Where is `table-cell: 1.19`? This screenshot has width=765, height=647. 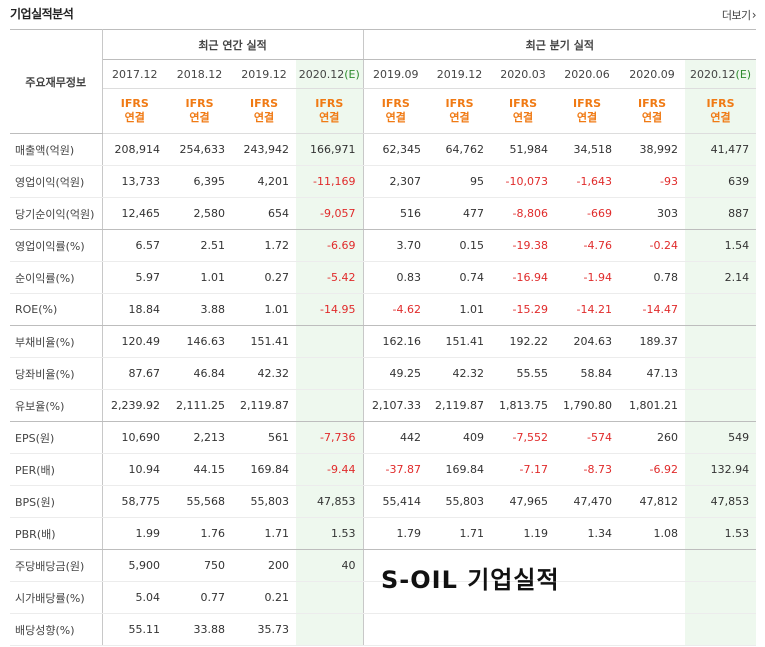 table-cell: 1.19 is located at coordinates (523, 533).